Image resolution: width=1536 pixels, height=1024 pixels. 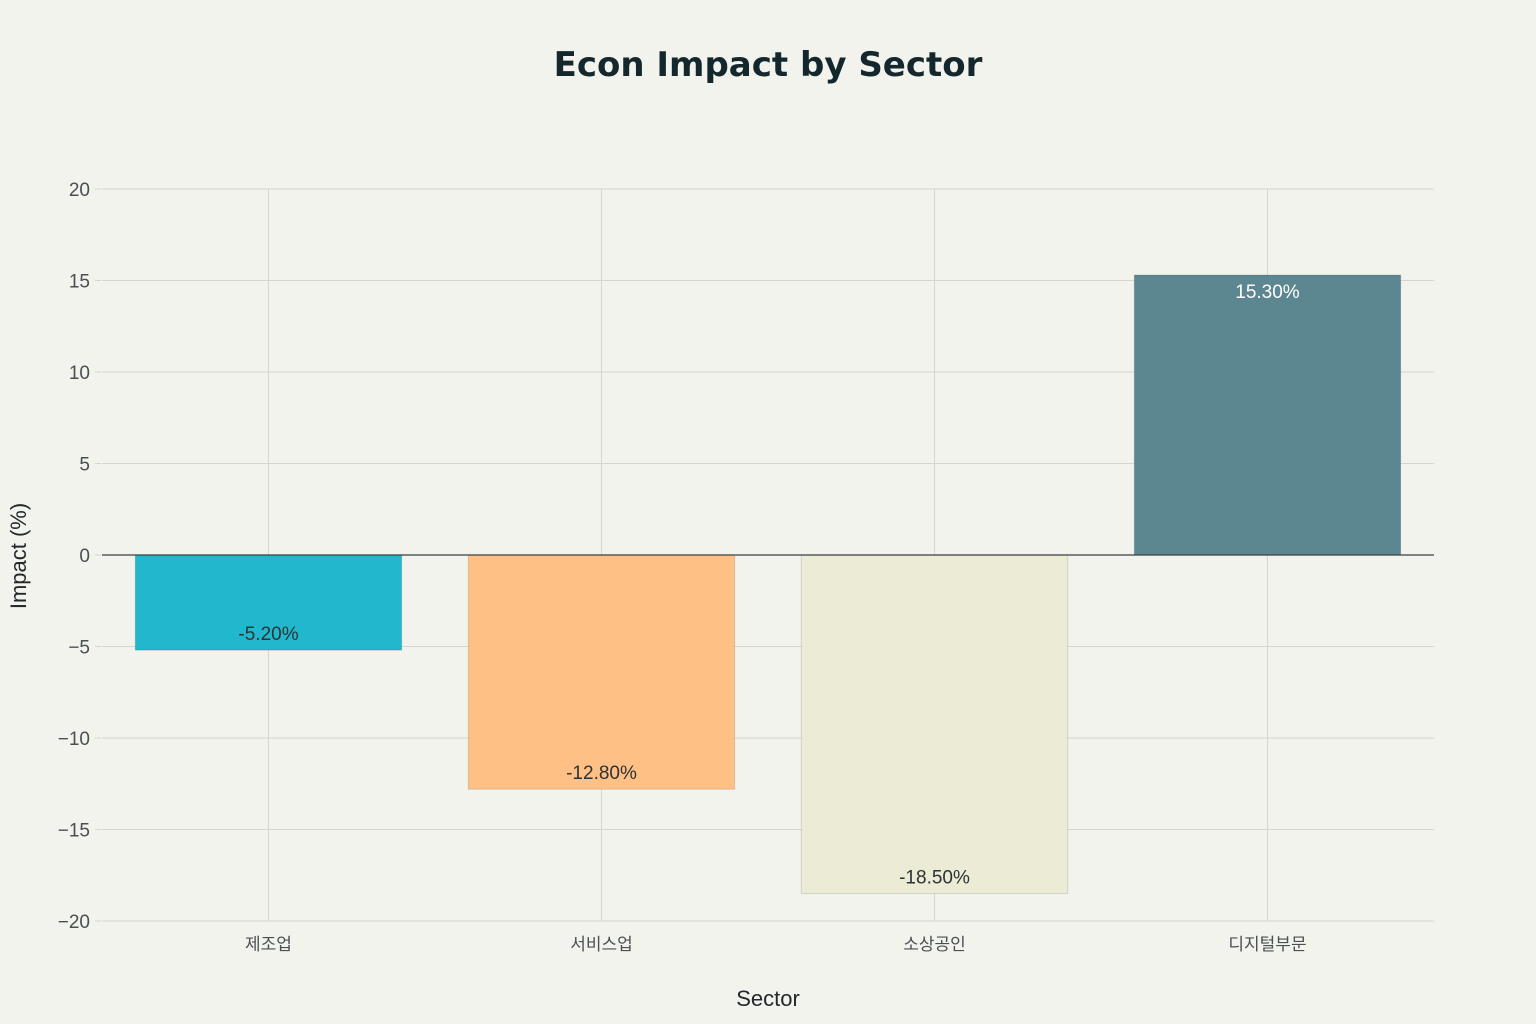 What do you see at coordinates (79, 282) in the screenshot?
I see `y-tick-label: 15` at bounding box center [79, 282].